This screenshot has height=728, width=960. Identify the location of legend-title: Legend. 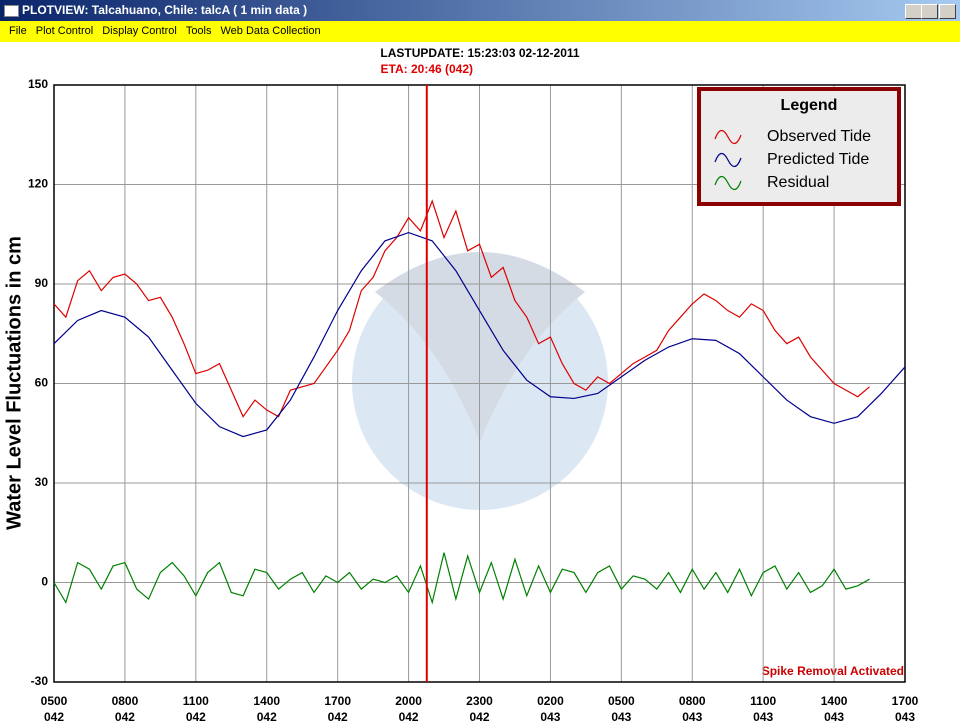
(809, 105).